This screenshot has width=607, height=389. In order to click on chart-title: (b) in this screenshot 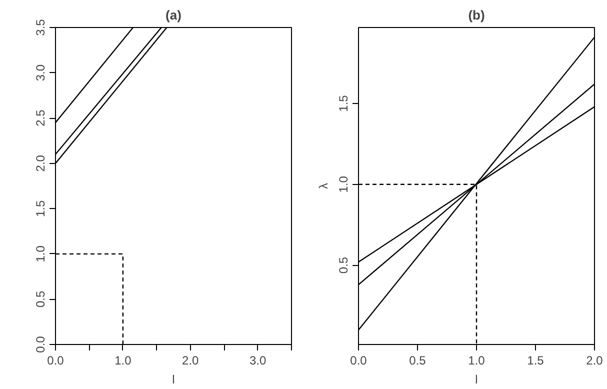, I will do `click(476, 15)`.